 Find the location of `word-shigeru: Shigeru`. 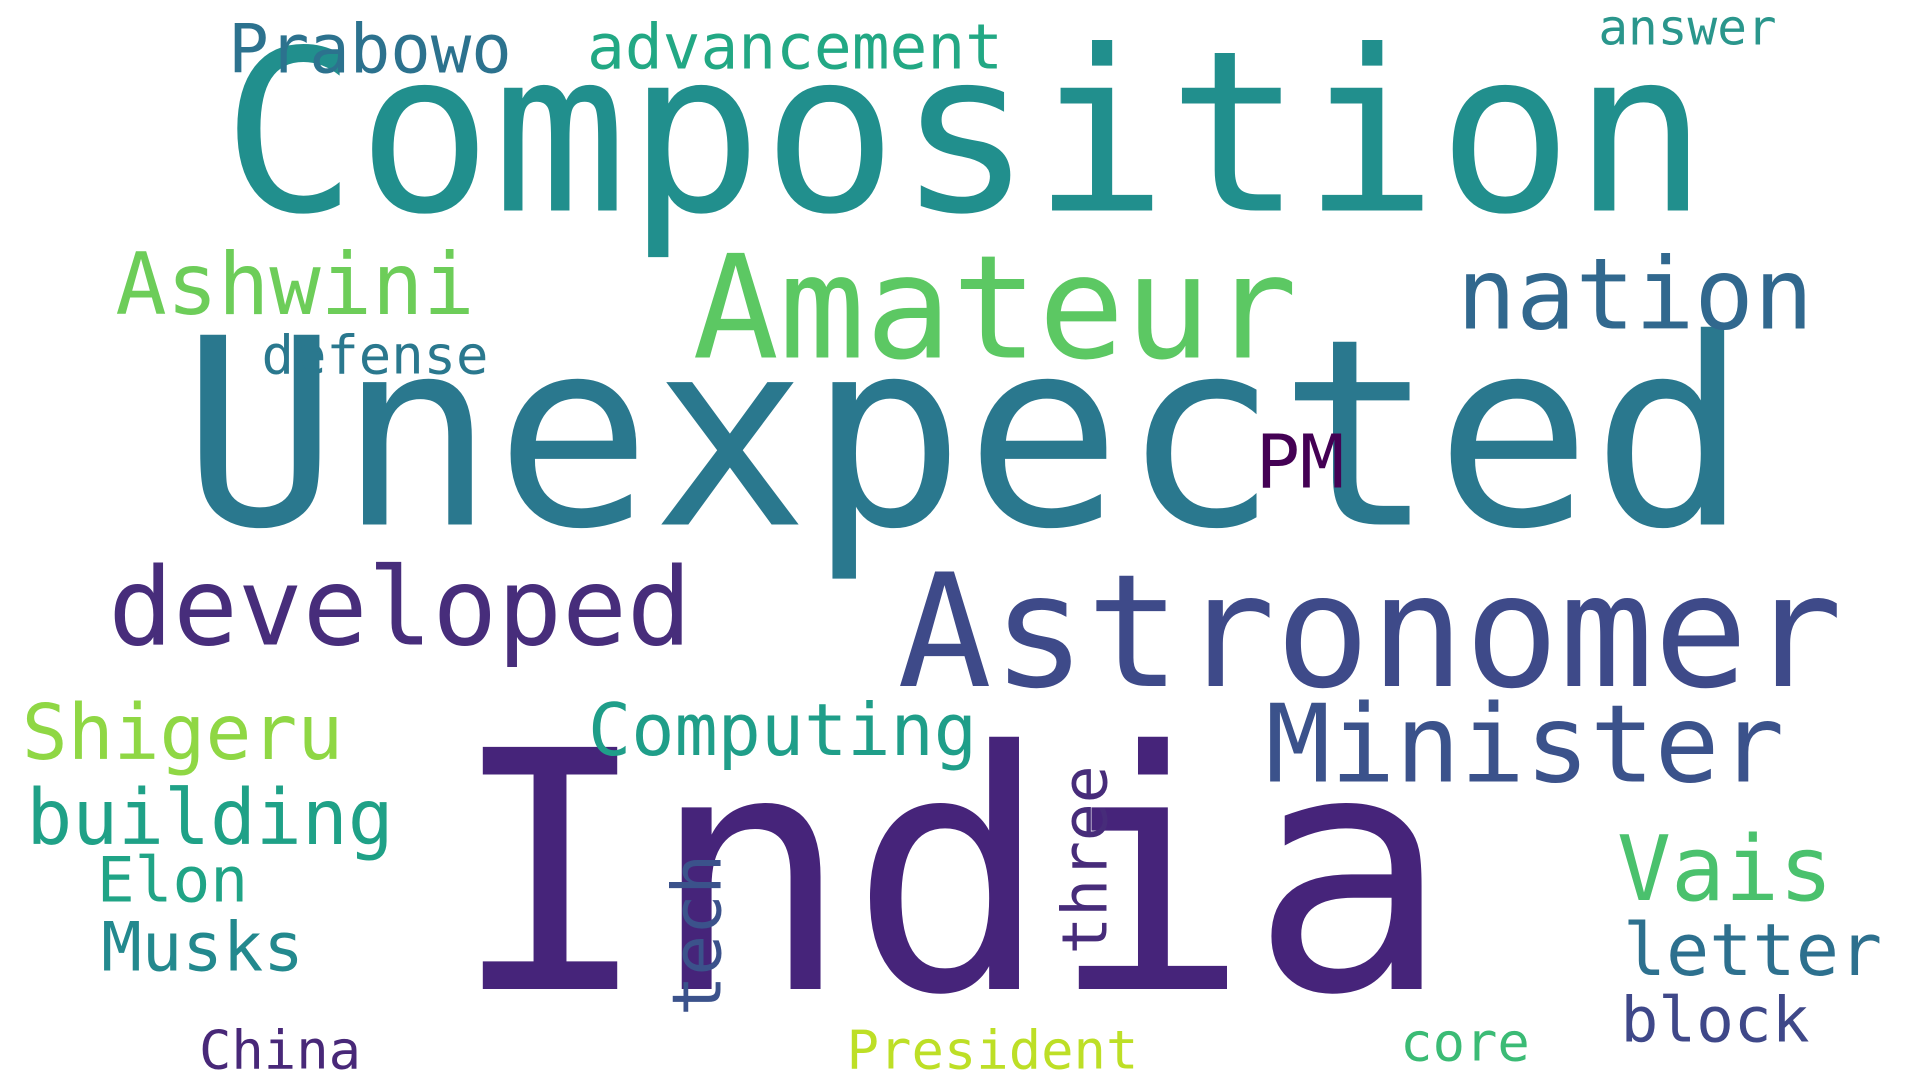

word-shigeru: Shigeru is located at coordinates (182, 732).